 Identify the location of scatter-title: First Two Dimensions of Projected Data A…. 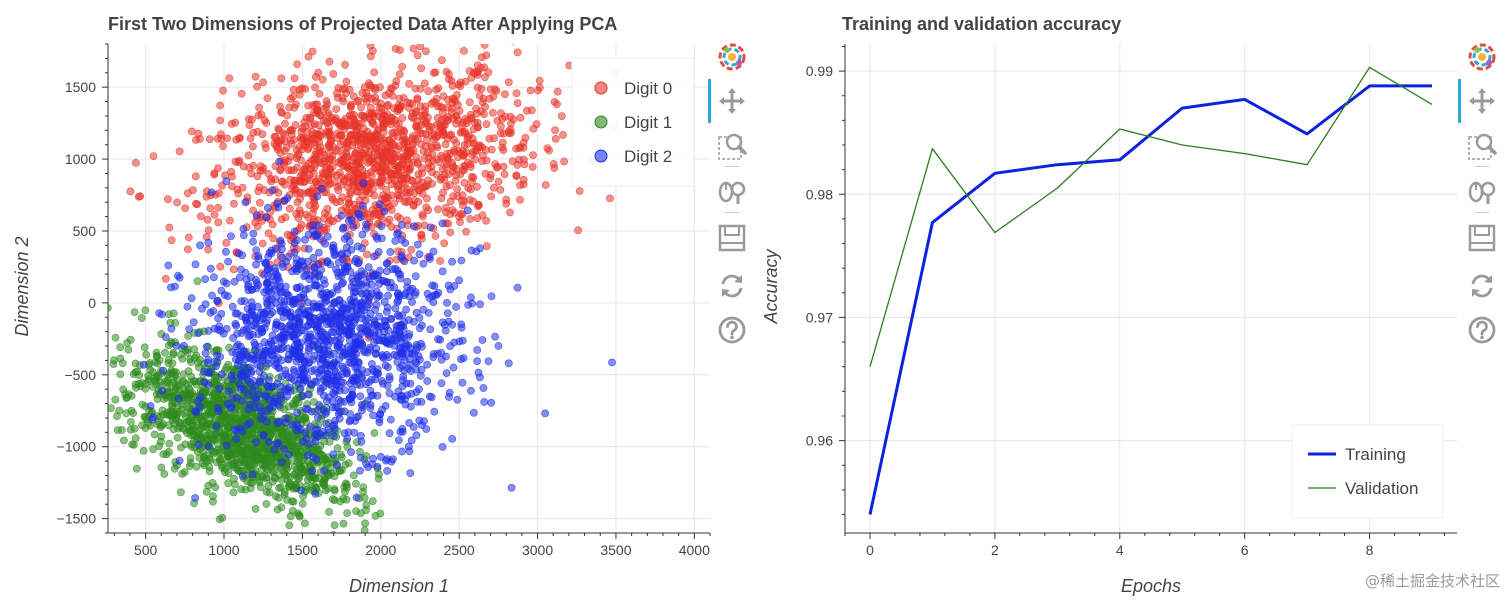
(363, 24).